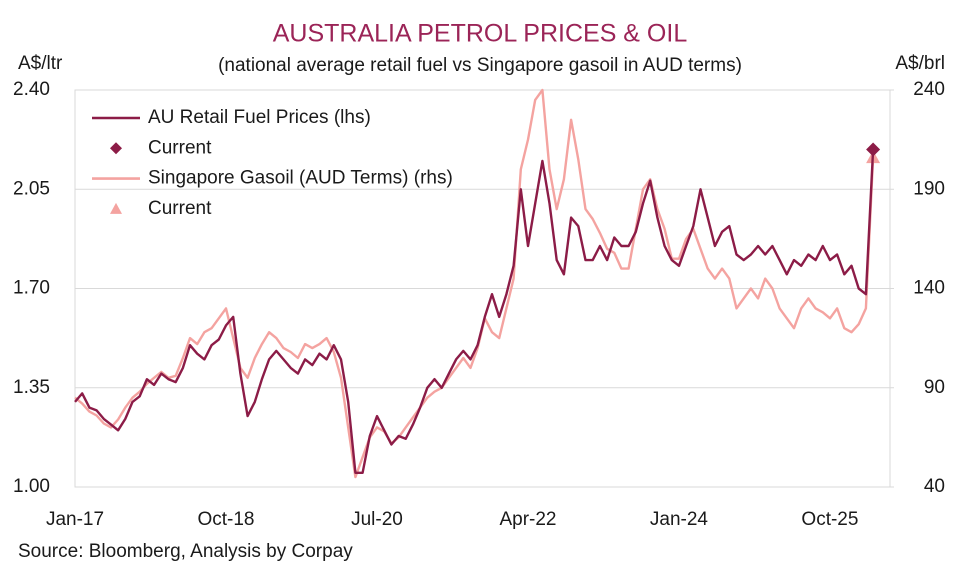  What do you see at coordinates (31, 288) in the screenshot?
I see `y-tick-label: 1.70` at bounding box center [31, 288].